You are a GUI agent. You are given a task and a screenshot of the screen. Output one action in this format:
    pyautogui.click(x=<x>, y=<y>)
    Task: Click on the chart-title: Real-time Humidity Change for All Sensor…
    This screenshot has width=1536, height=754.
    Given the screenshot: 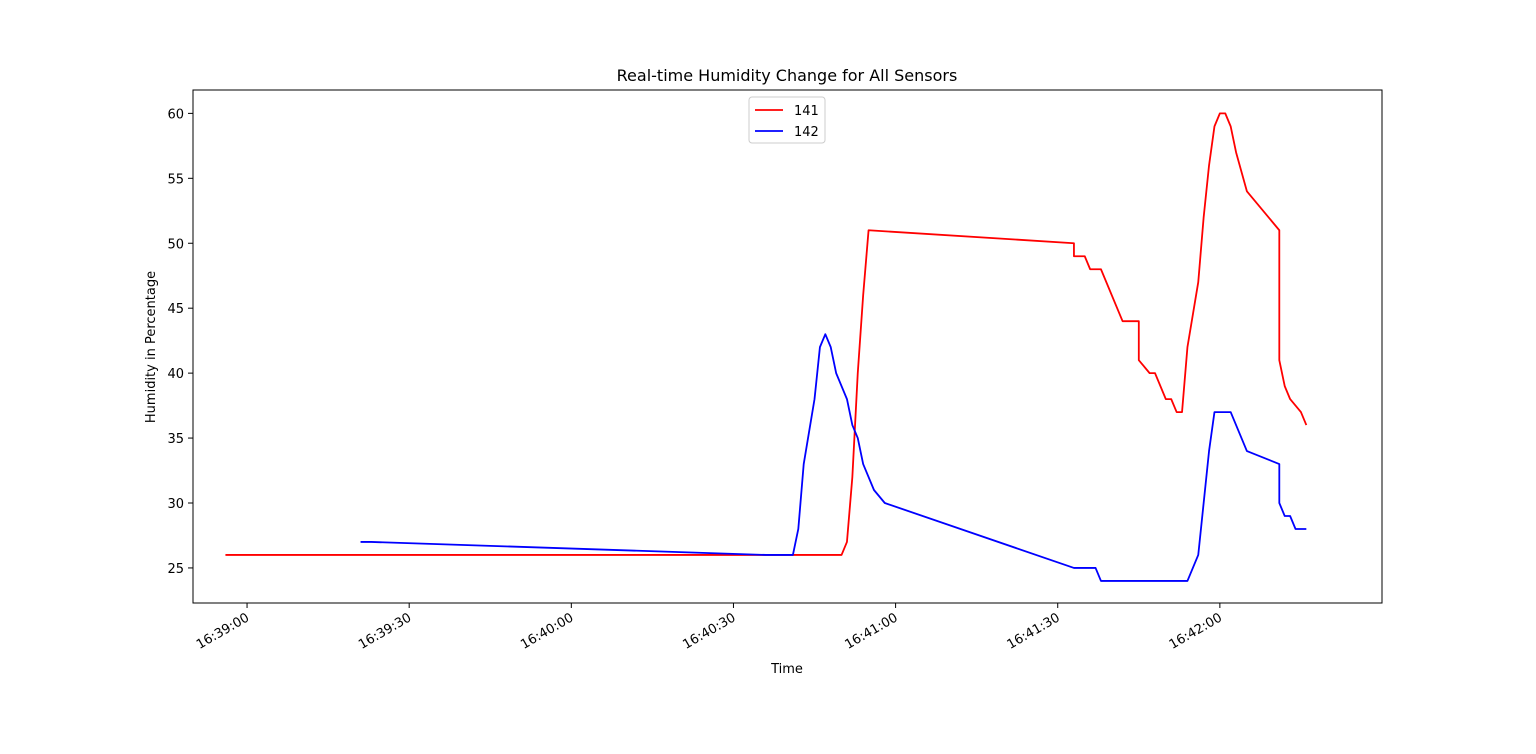 What is the action you would take?
    pyautogui.click(x=787, y=75)
    